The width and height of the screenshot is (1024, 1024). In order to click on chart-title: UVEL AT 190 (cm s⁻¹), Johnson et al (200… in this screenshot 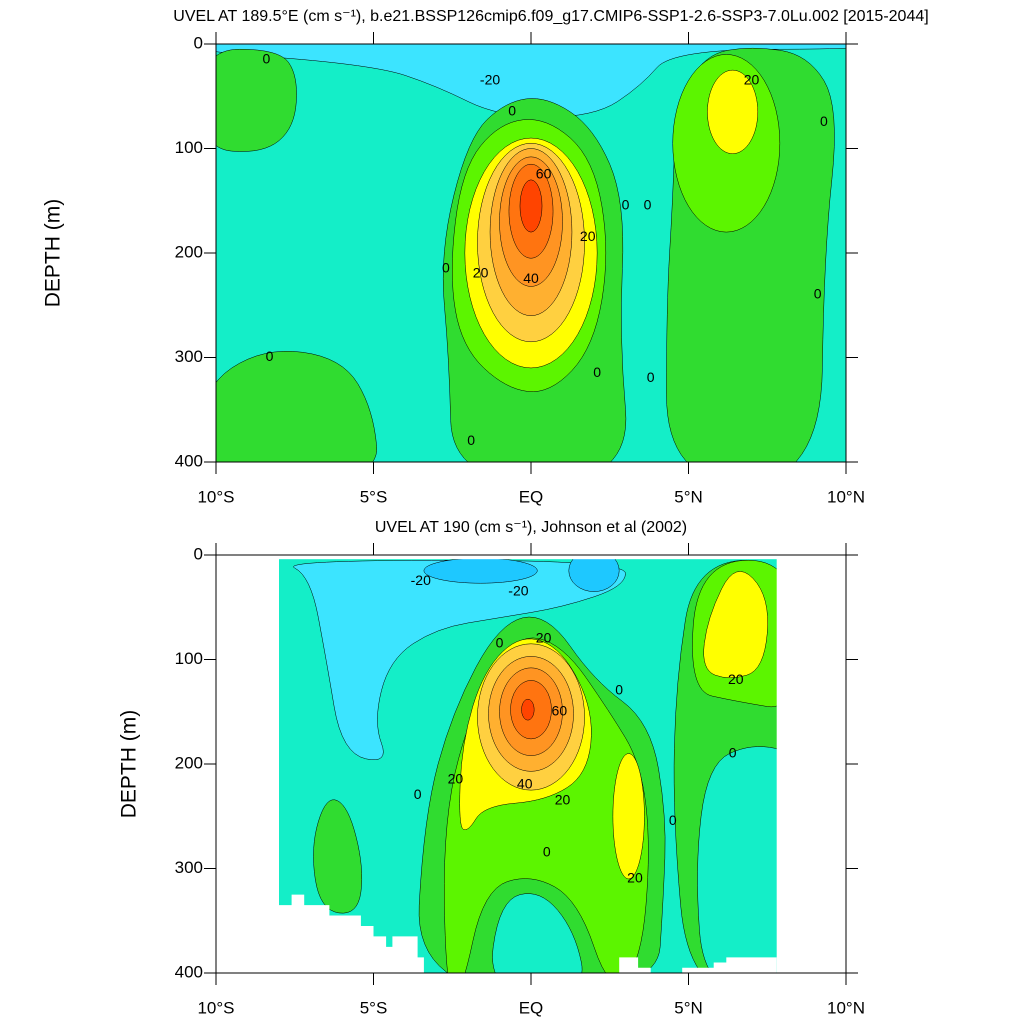, I will do `click(531, 527)`.